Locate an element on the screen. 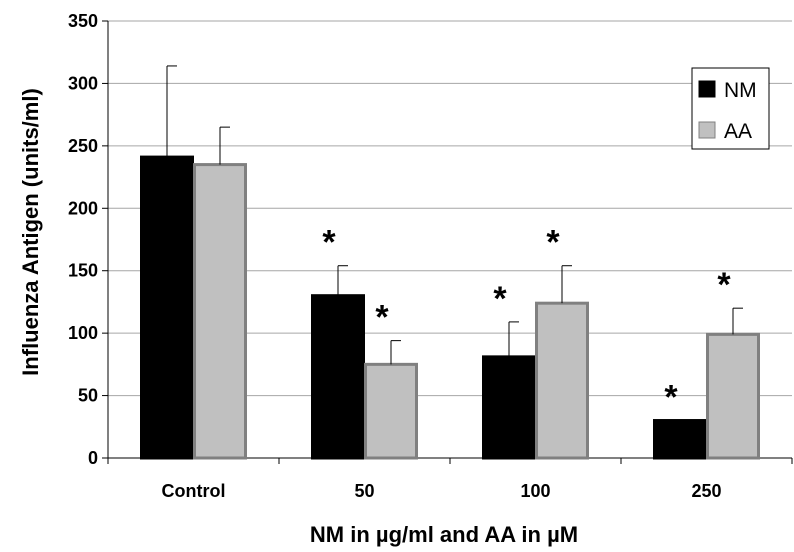 This screenshot has height=552, width=794. legend-label-aa: AA is located at coordinates (738, 131).